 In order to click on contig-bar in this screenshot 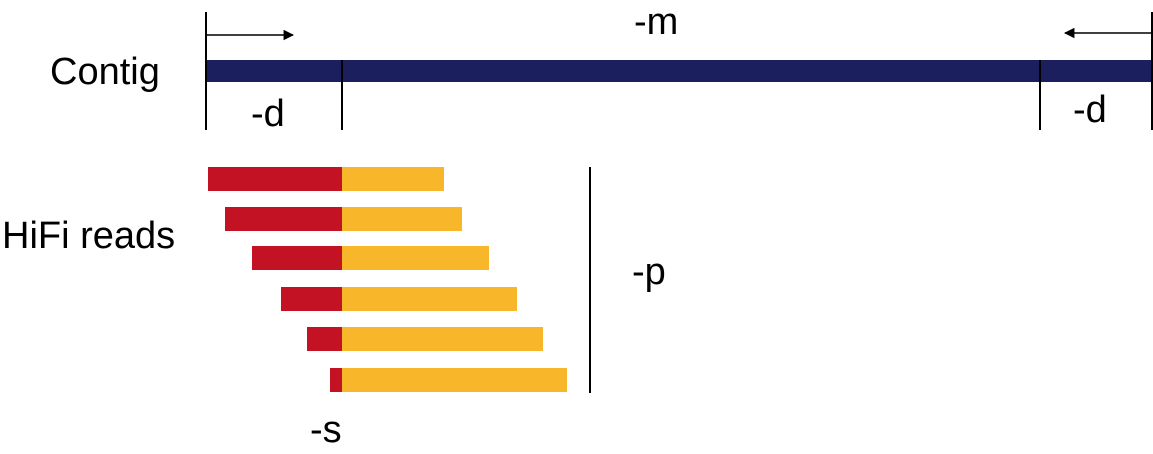, I will do `click(679, 71)`.